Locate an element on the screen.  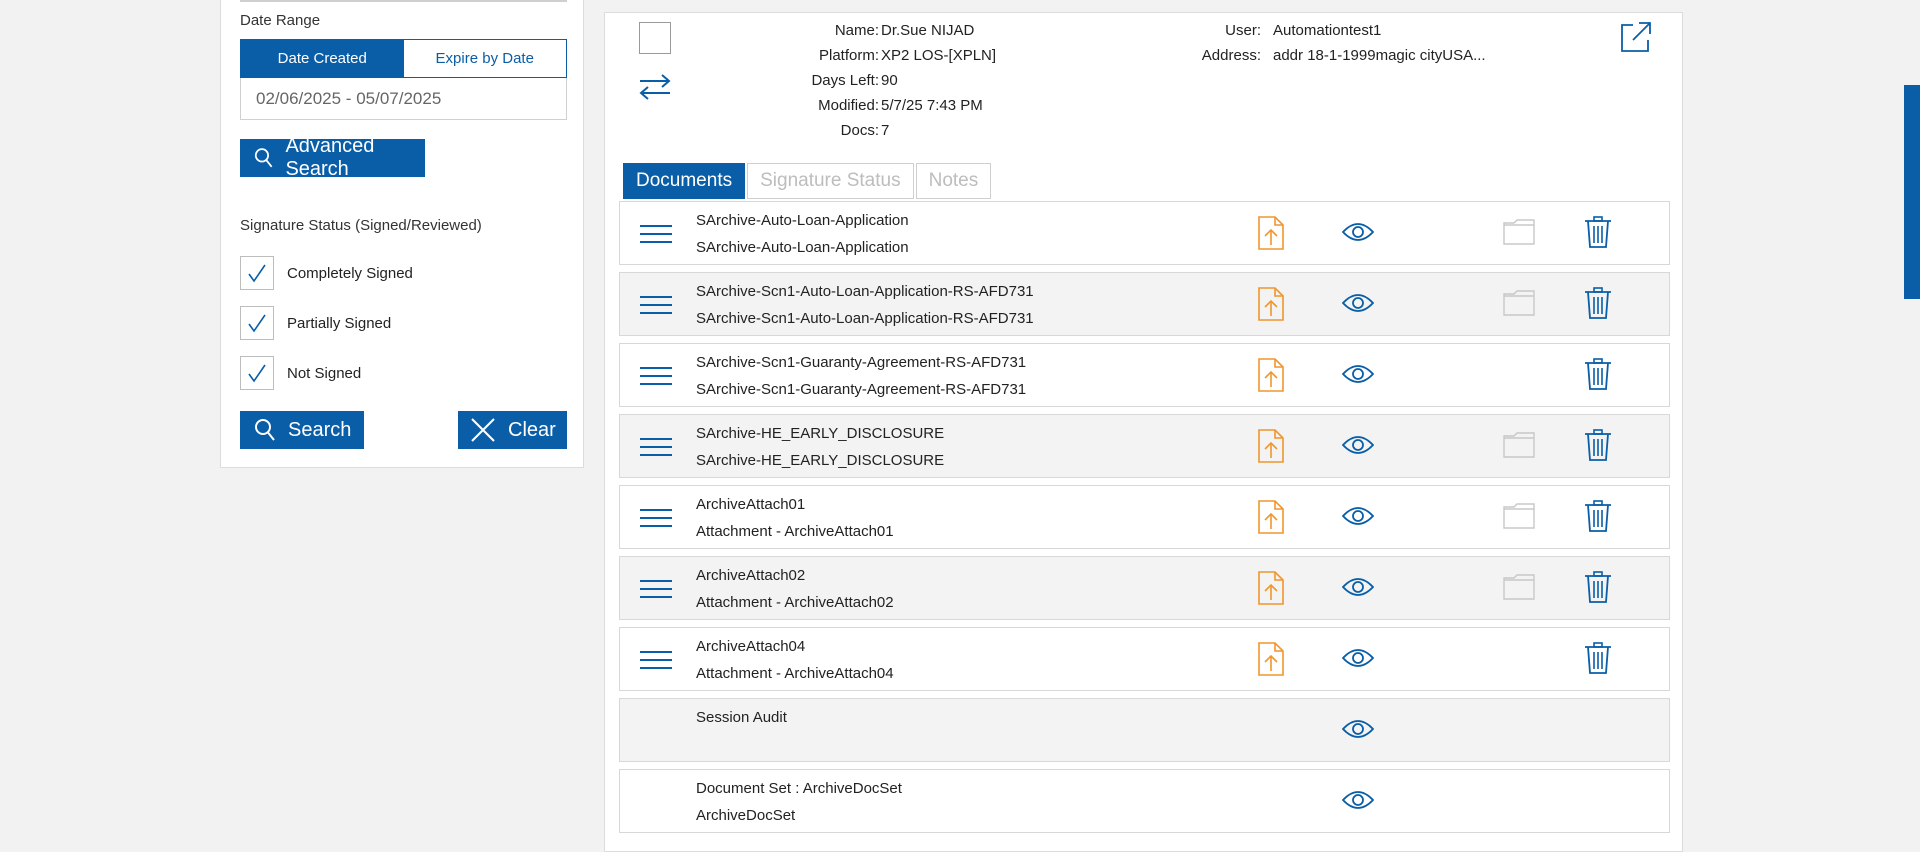
partially-signed-label: Partially Signed is located at coordinates (339, 323).